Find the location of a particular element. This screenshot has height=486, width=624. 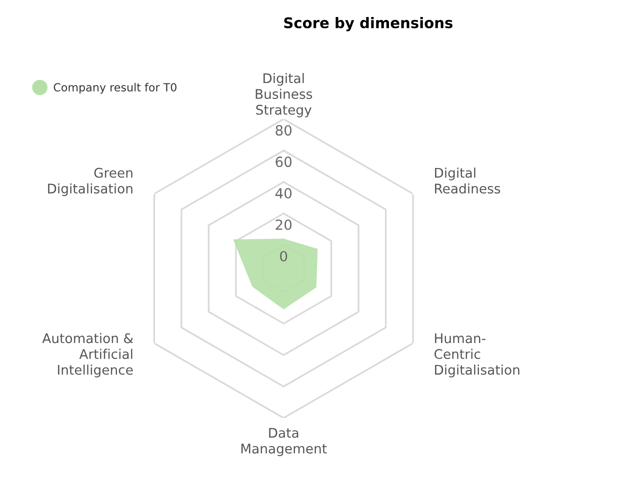

spoke-label: Human- Centric Digitalisation is located at coordinates (477, 355).